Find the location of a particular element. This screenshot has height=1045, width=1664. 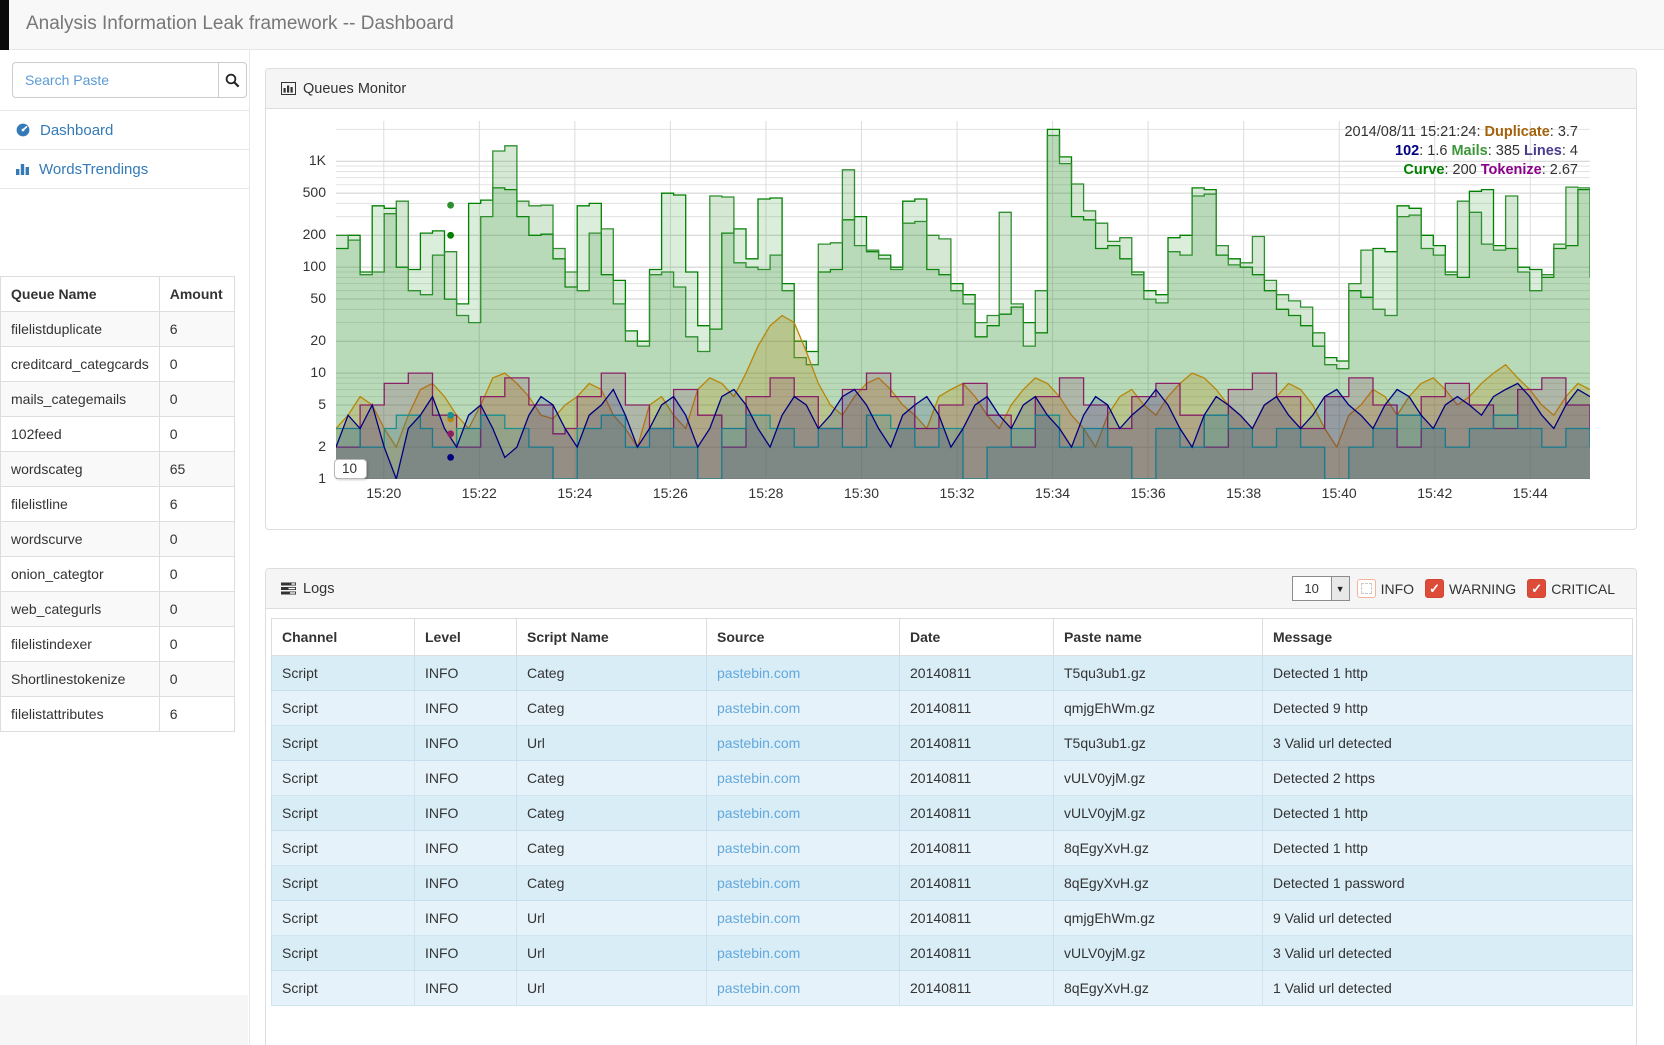

logs-column-header: Date is located at coordinates (976, 637).